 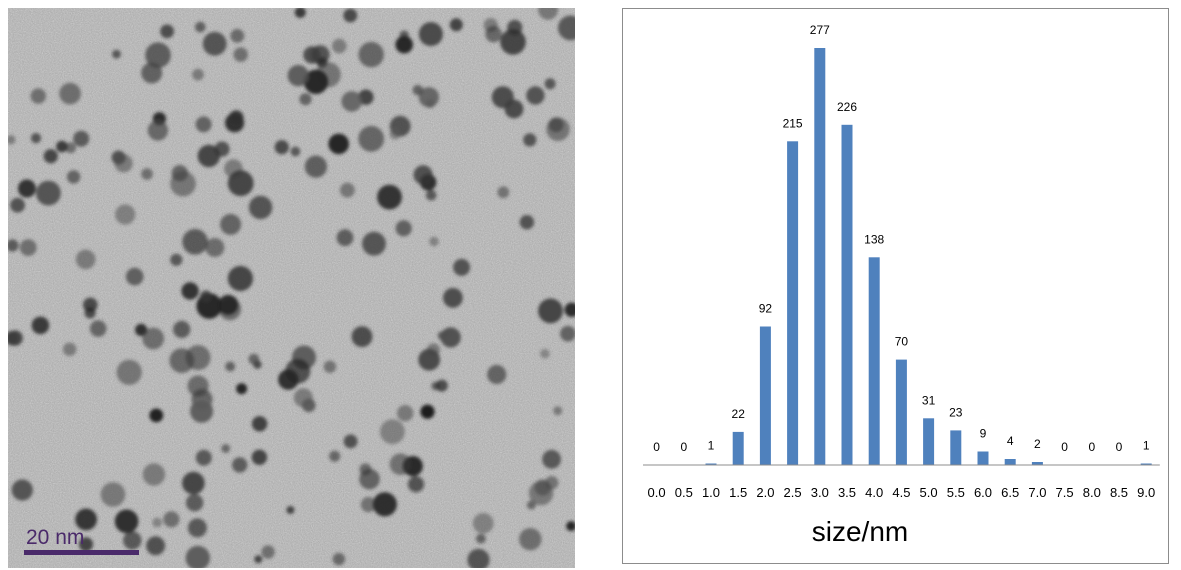 I want to click on bar-value-label: 226, so click(x=847, y=107).